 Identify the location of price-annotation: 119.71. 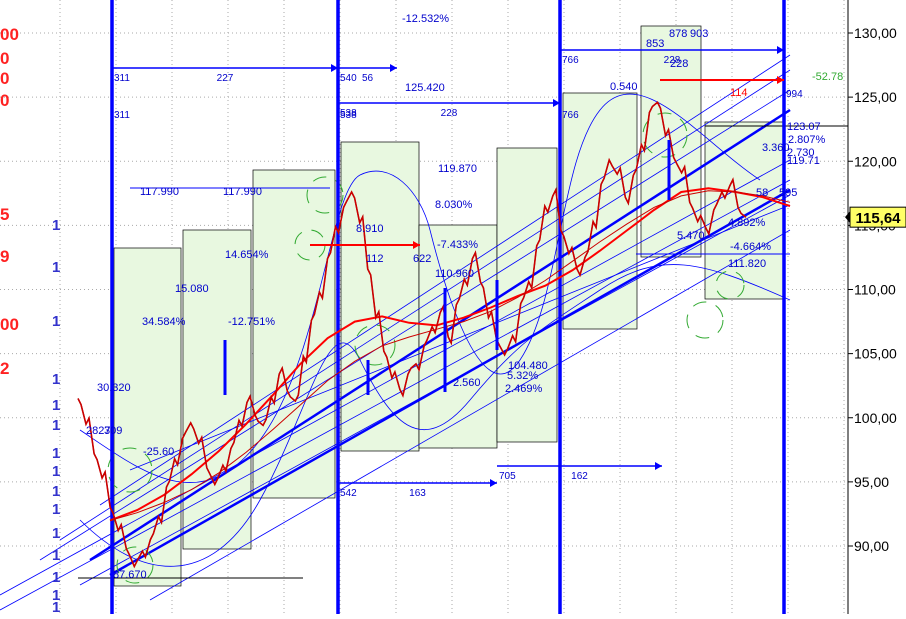
(803, 161).